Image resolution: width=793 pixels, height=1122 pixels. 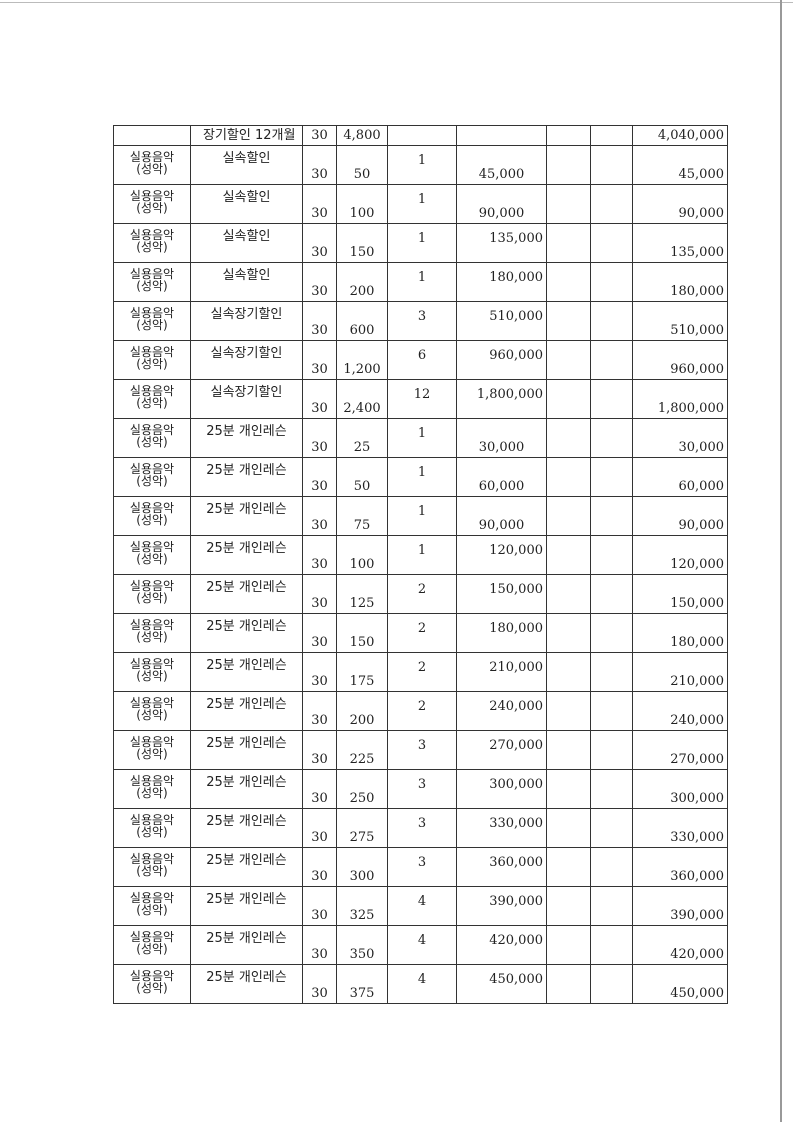 I want to click on total-cell: 330,000, so click(x=680, y=828).